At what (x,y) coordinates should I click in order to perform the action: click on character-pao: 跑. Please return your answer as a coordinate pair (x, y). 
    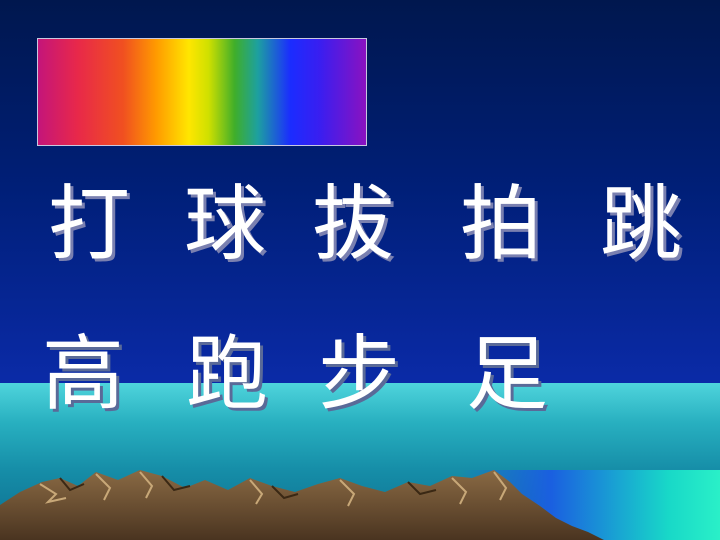
    Looking at the image, I should click on (227, 374).